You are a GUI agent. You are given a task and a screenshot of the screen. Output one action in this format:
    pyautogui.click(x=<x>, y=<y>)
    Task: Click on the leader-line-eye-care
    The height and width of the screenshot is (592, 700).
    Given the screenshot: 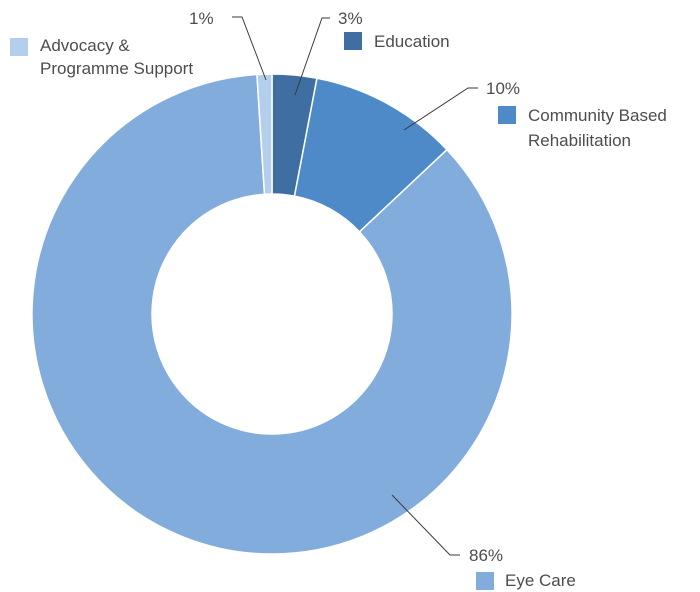 What is the action you would take?
    pyautogui.click(x=425, y=525)
    